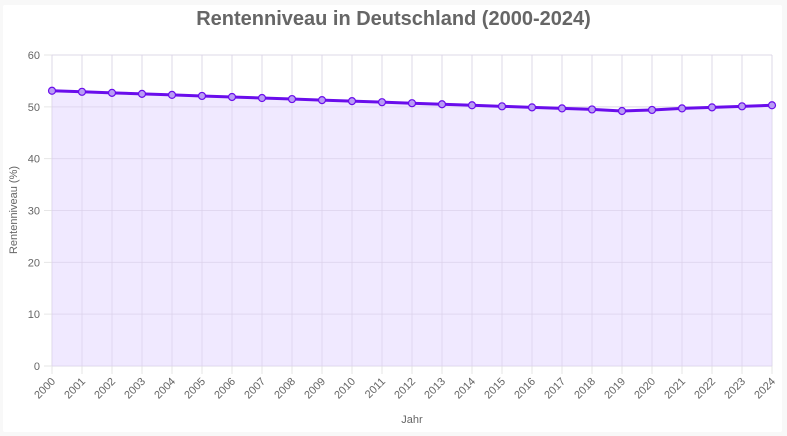  I want to click on data-points, so click(412, 101).